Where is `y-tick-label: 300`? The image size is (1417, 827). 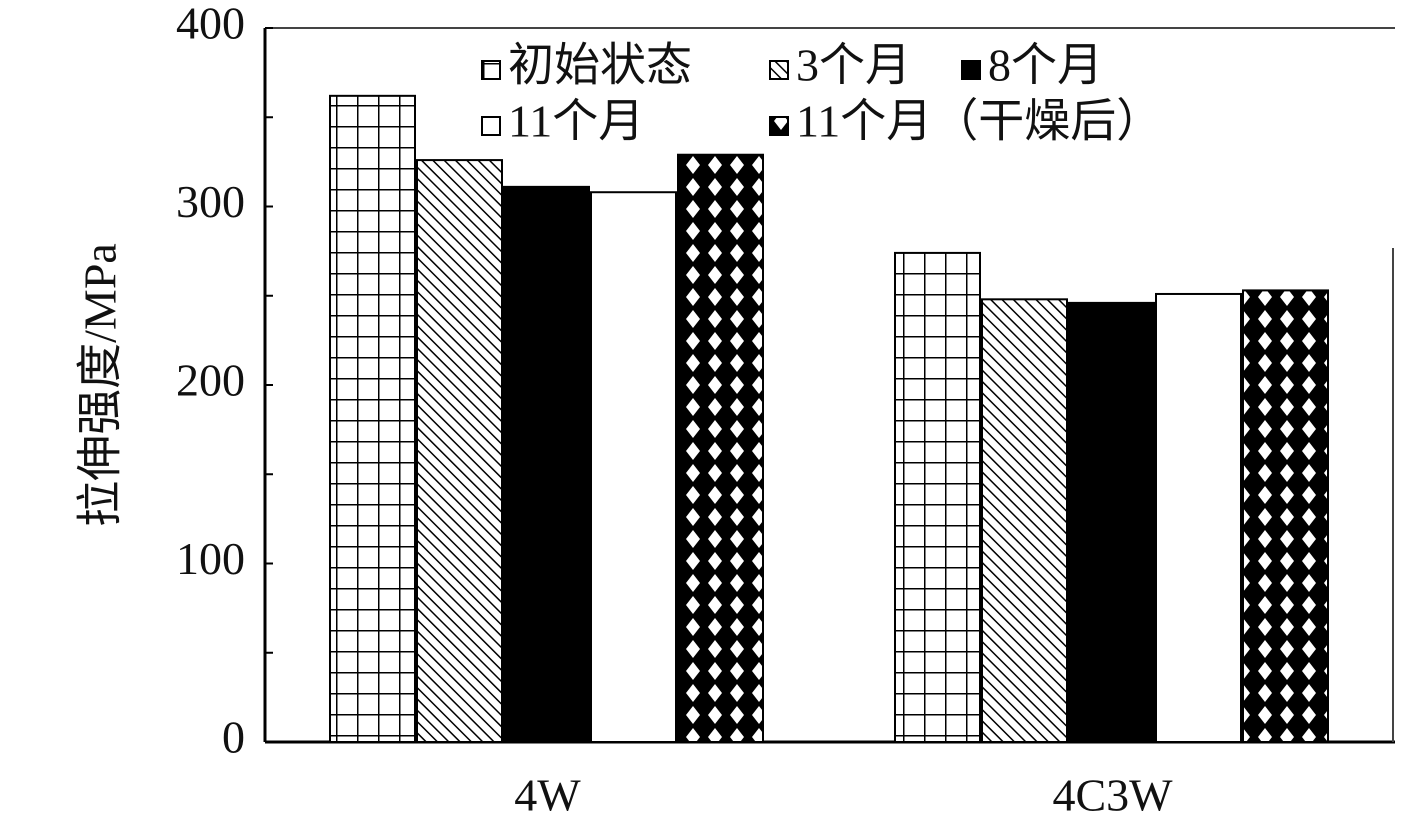
y-tick-label: 300 is located at coordinates (210, 201).